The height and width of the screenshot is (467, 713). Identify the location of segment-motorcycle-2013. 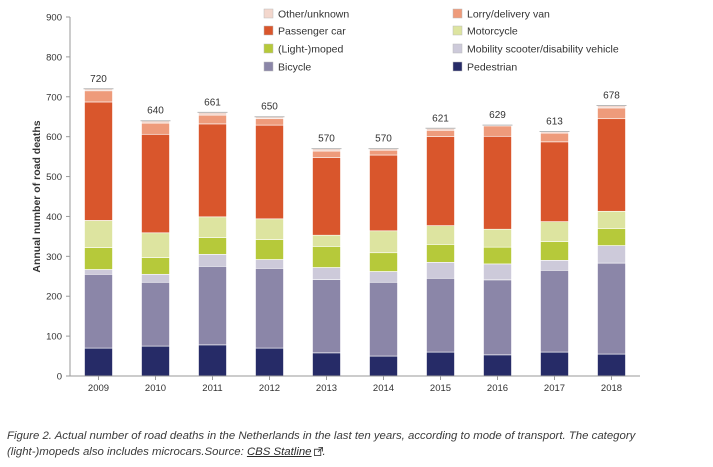
(326, 240).